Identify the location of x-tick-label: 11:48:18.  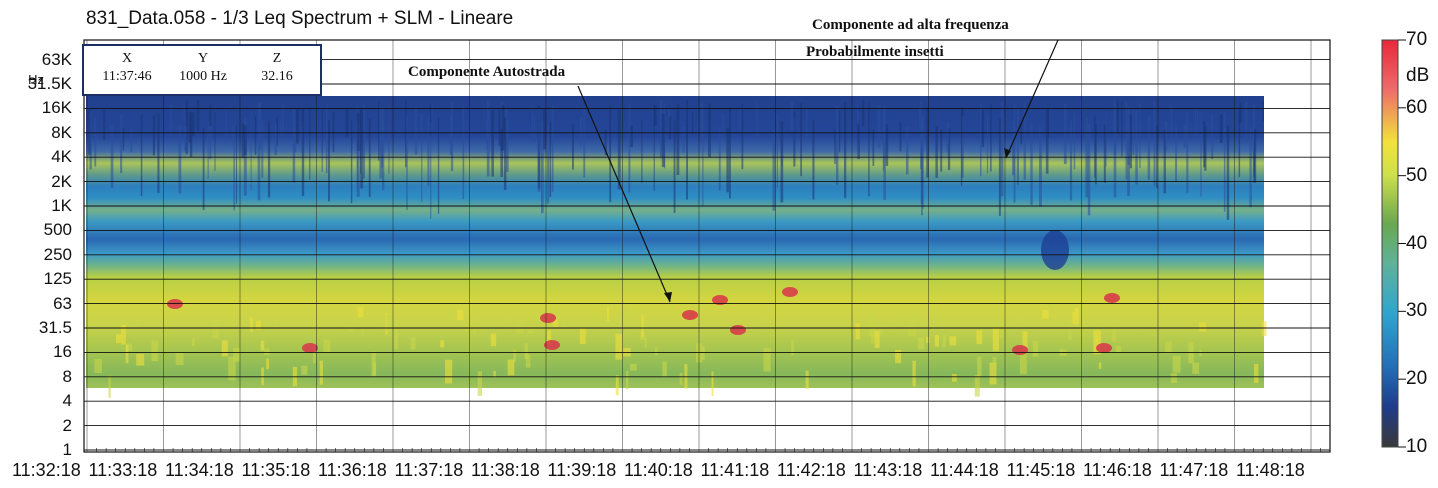
(1270, 470).